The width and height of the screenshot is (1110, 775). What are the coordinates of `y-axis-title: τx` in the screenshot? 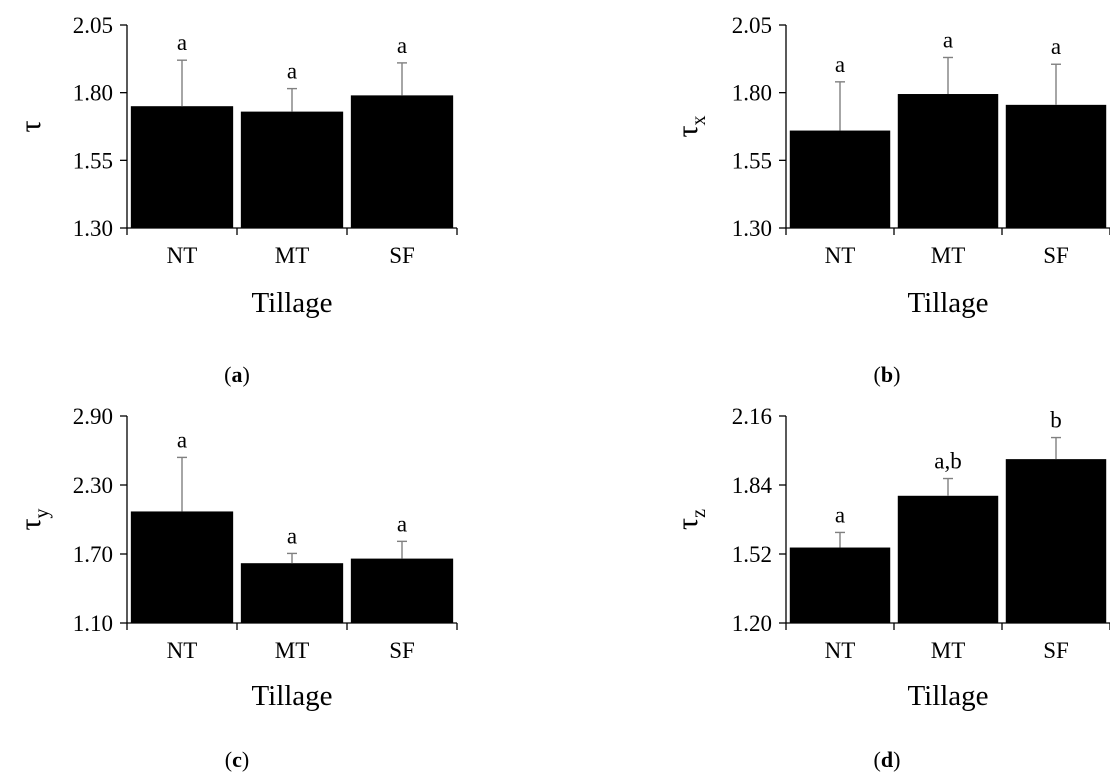 It's located at (690, 126).